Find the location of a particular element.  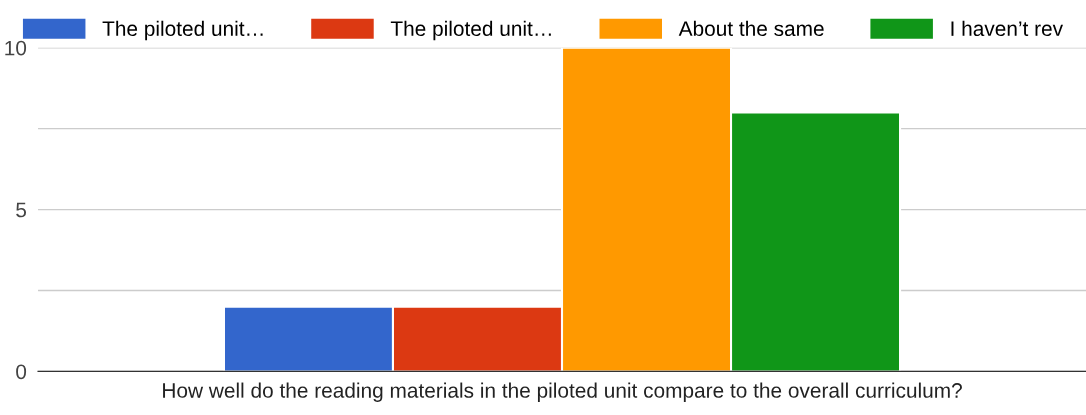

legend-label: About the same is located at coordinates (751, 28).